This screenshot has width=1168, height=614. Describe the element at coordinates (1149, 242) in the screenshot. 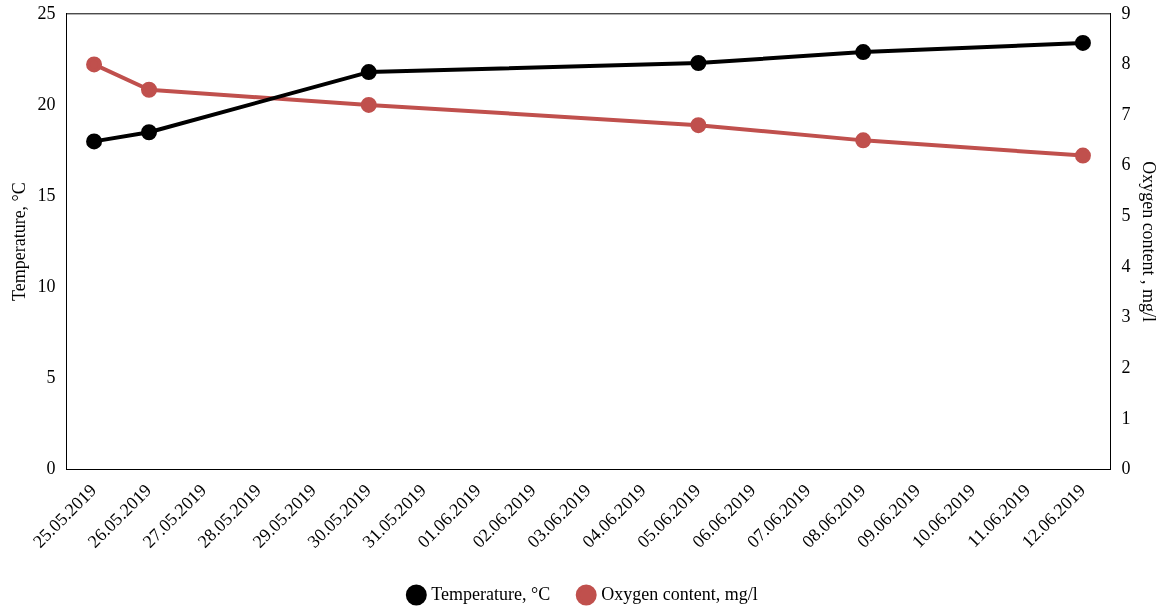

I see `y2-axis-title: Oxygen content , mg/l` at that location.